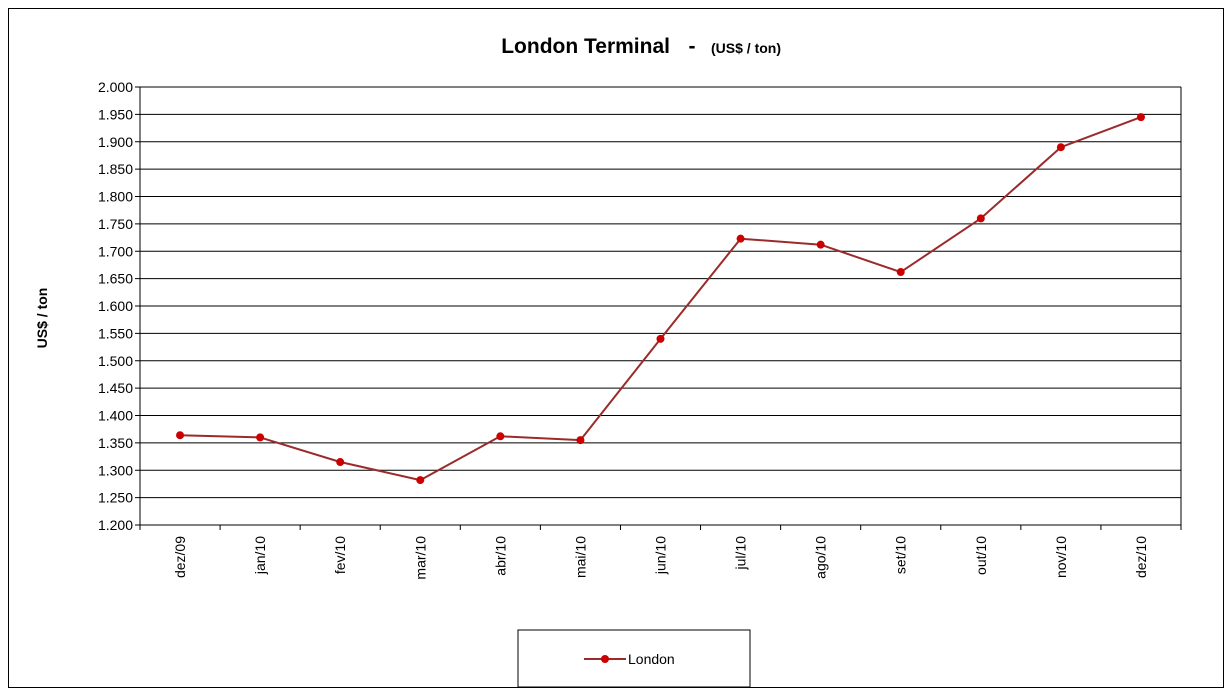 Image resolution: width=1226 pixels, height=690 pixels. Describe the element at coordinates (260, 555) in the screenshot. I see `x-tick-label: jan/10` at that location.